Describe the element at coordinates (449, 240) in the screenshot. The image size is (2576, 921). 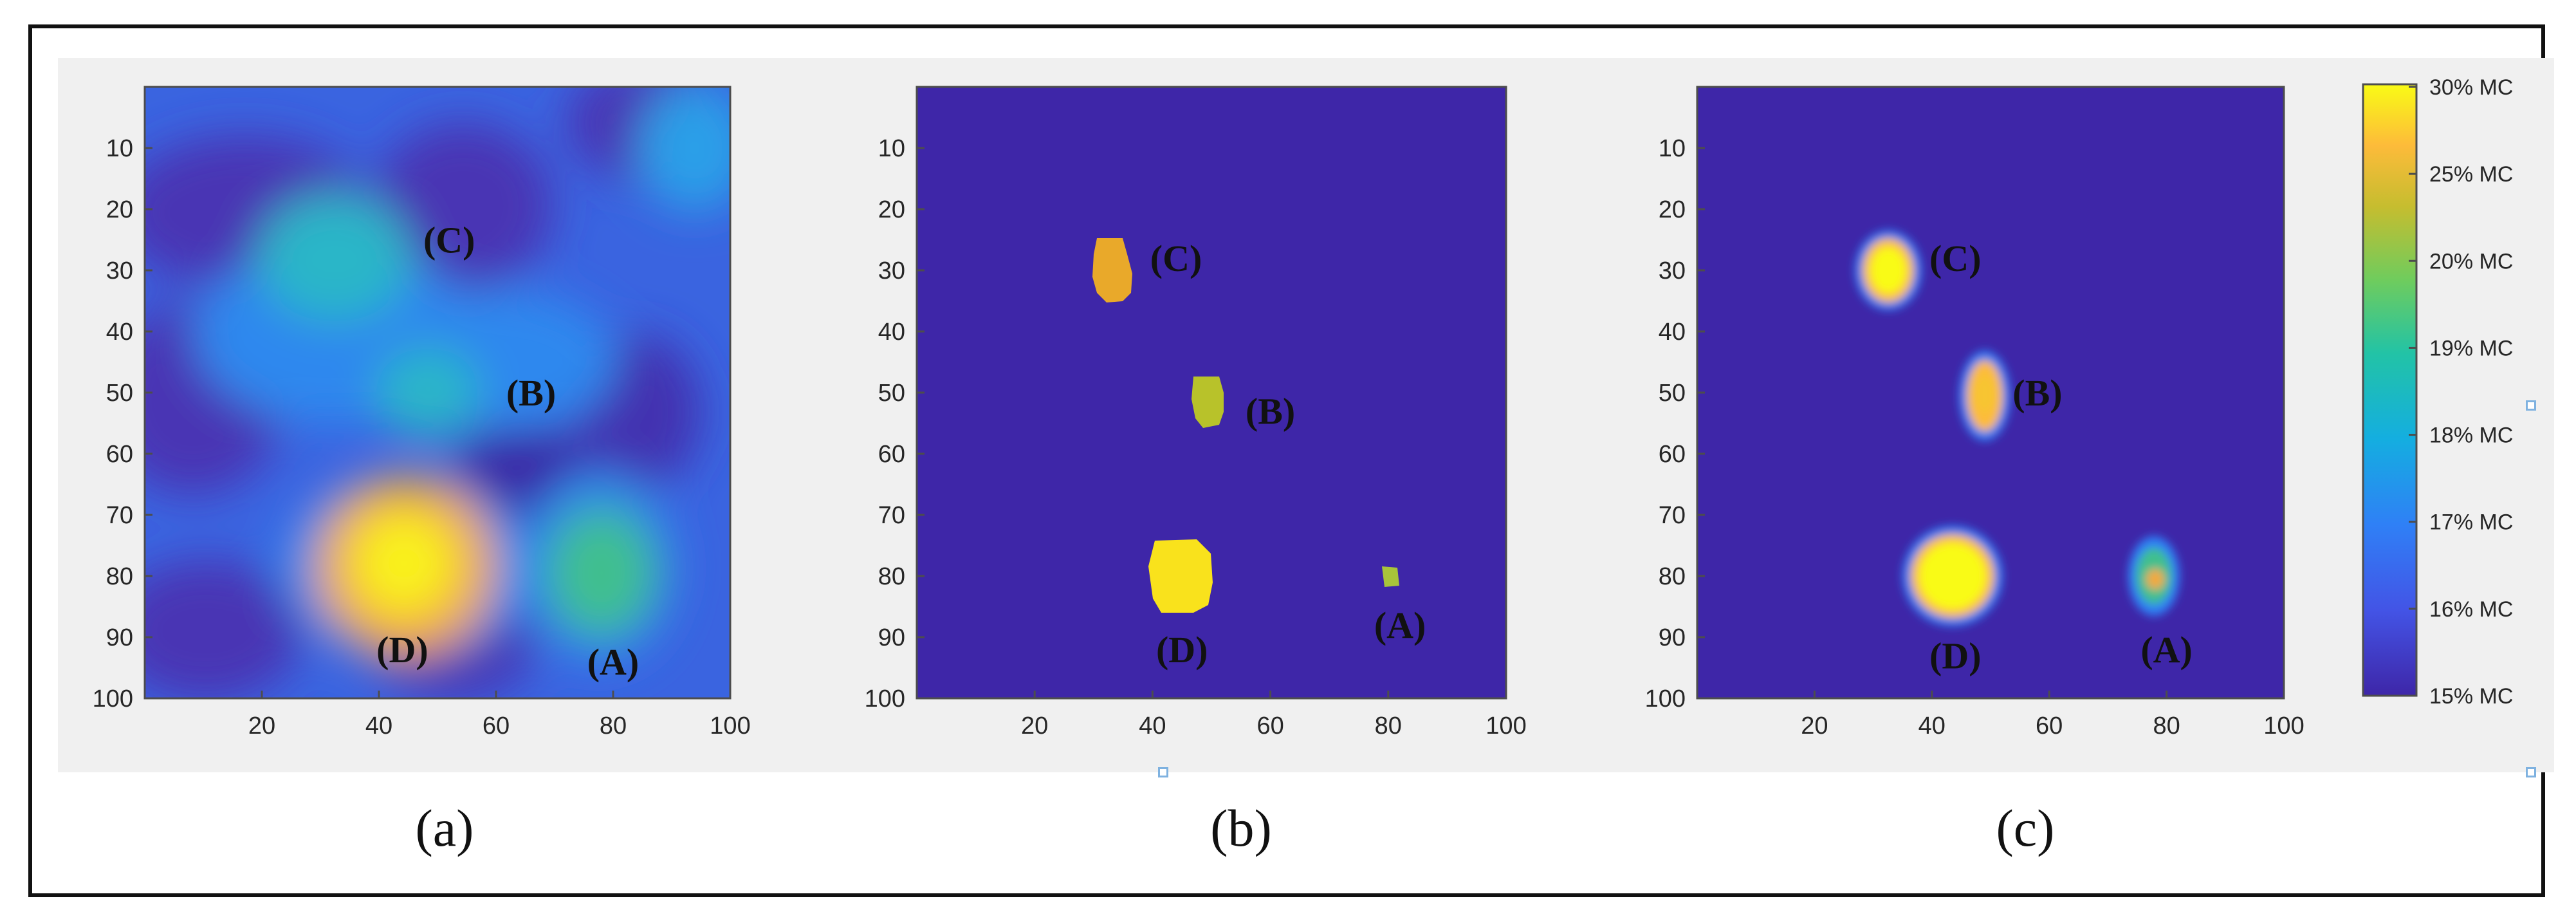
I see `panel-a-annotation: (C)` at that location.